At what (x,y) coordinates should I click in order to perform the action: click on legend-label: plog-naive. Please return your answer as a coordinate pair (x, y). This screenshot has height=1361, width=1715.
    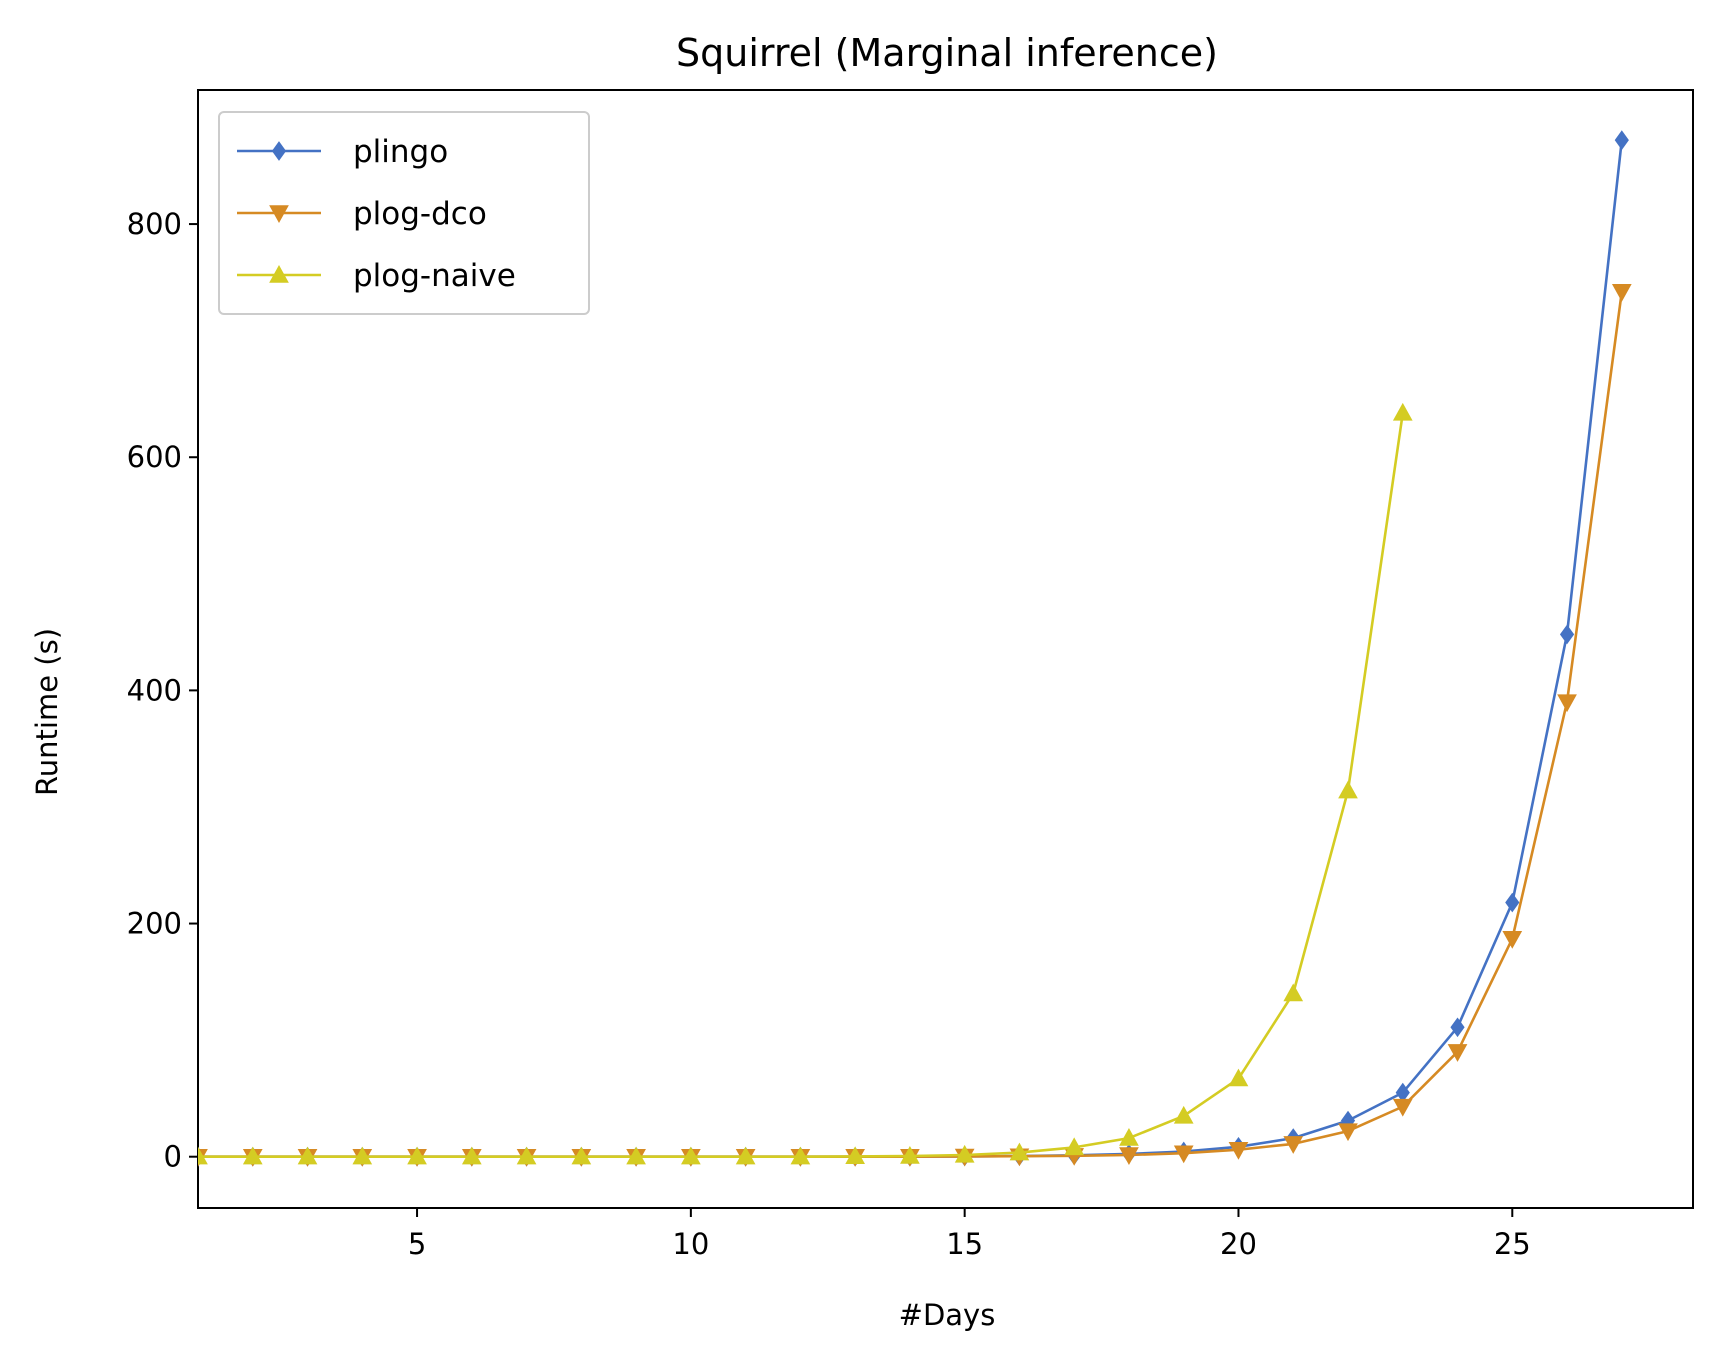
    Looking at the image, I should click on (434, 276).